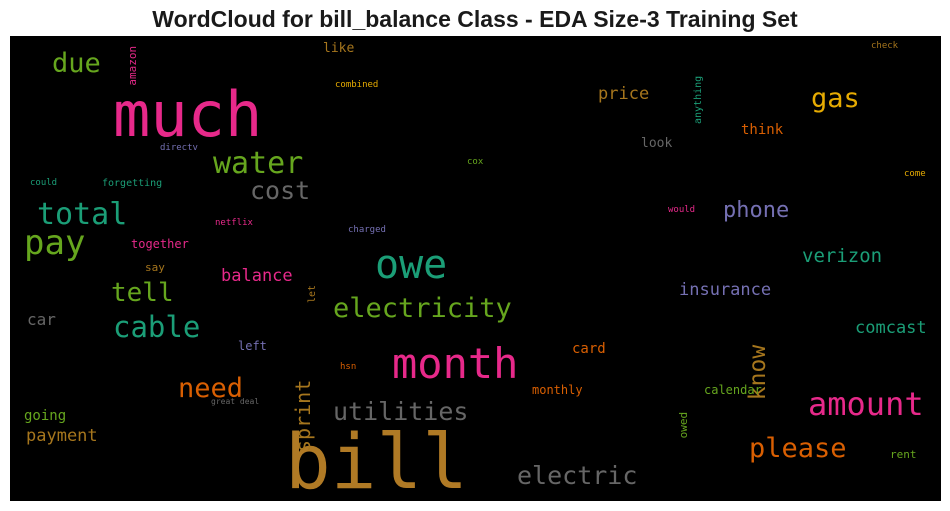  What do you see at coordinates (339, 48) in the screenshot?
I see `word-like: like` at bounding box center [339, 48].